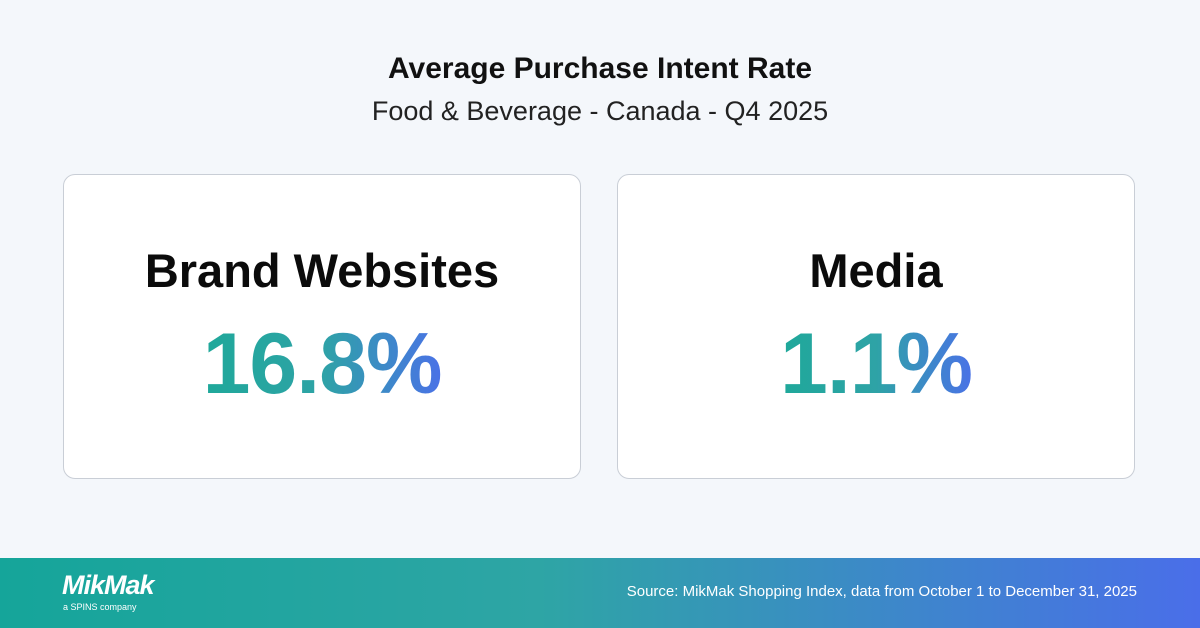  I want to click on logo-tagline: a SPINS company, so click(100, 607).